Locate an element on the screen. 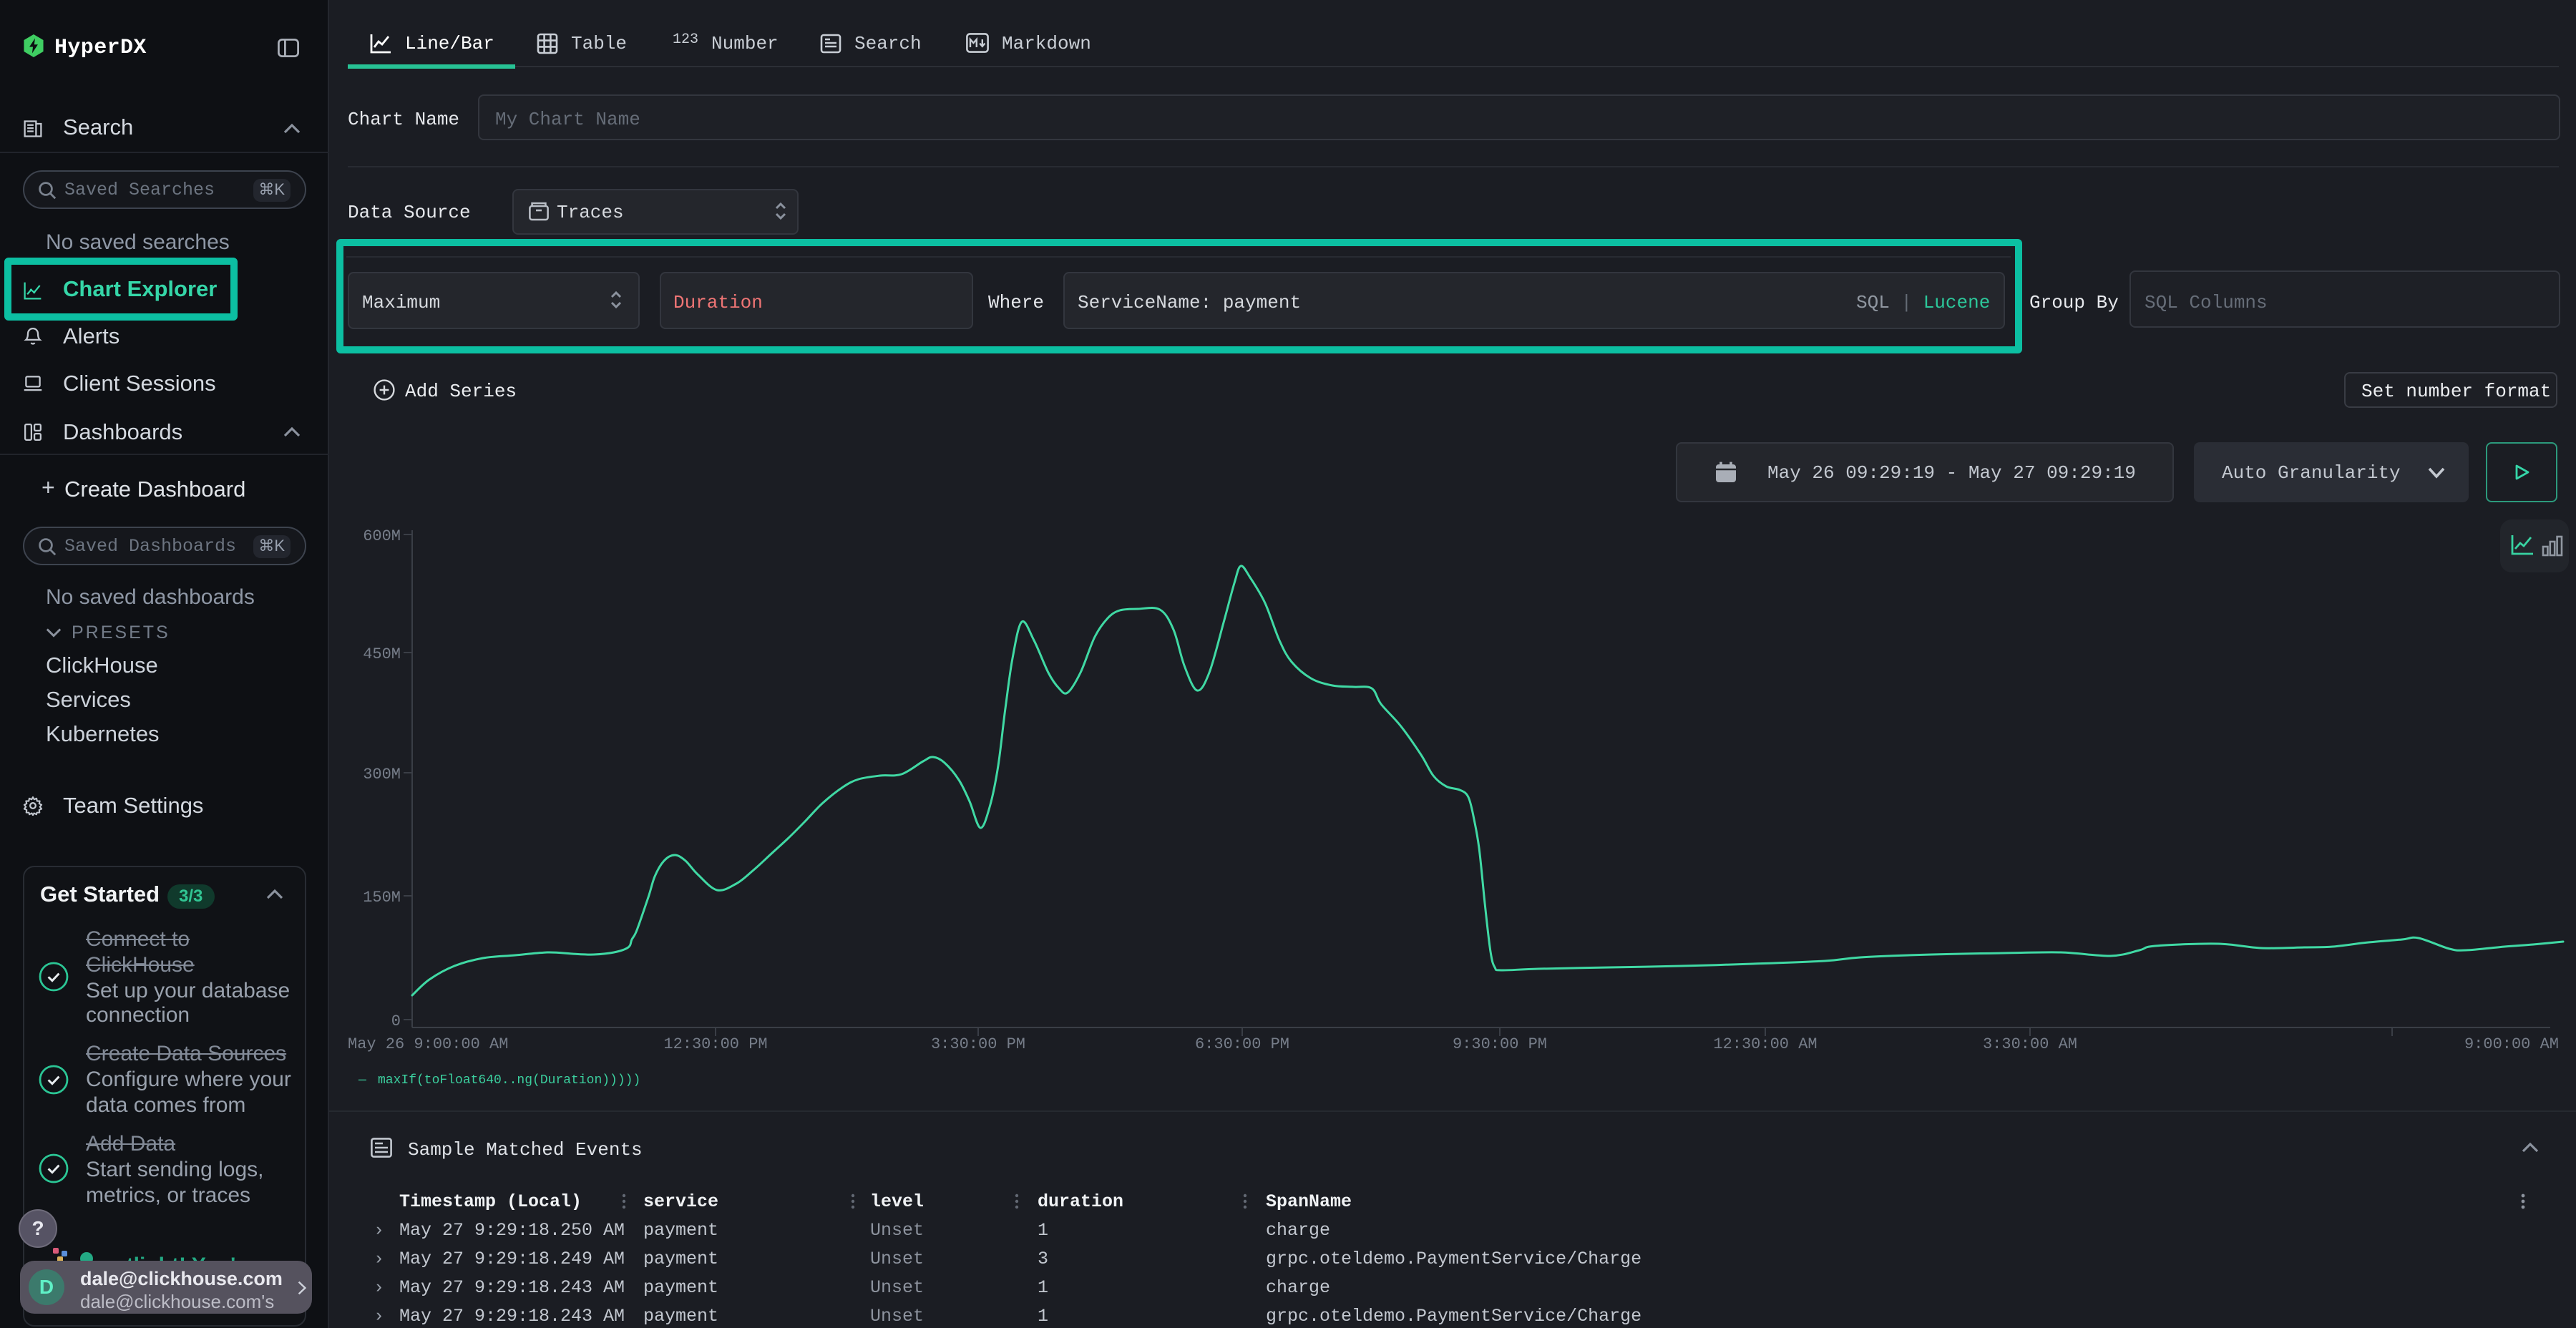 The image size is (2576, 1328). svg-text: May 26 9:00:00 AM is located at coordinates (428, 1044).